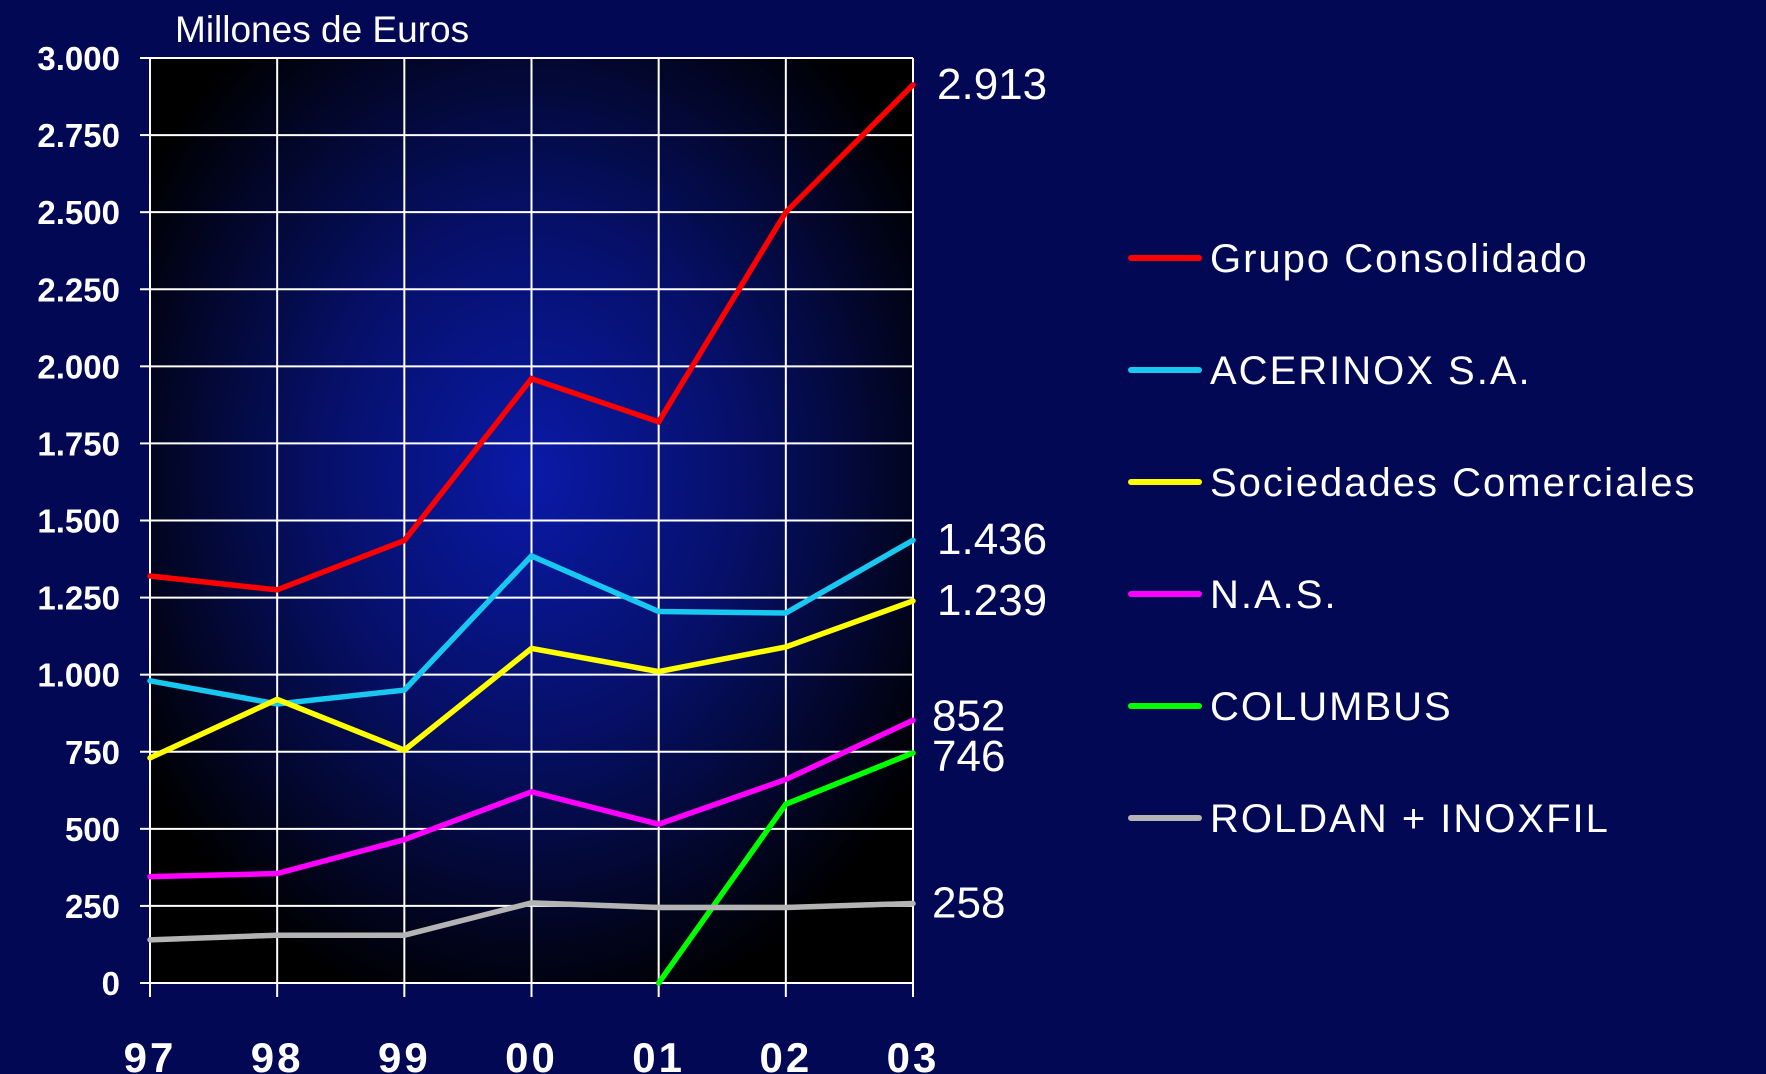 Image resolution: width=1766 pixels, height=1074 pixels. I want to click on legend-label: ACERINOX S.A., so click(1371, 371).